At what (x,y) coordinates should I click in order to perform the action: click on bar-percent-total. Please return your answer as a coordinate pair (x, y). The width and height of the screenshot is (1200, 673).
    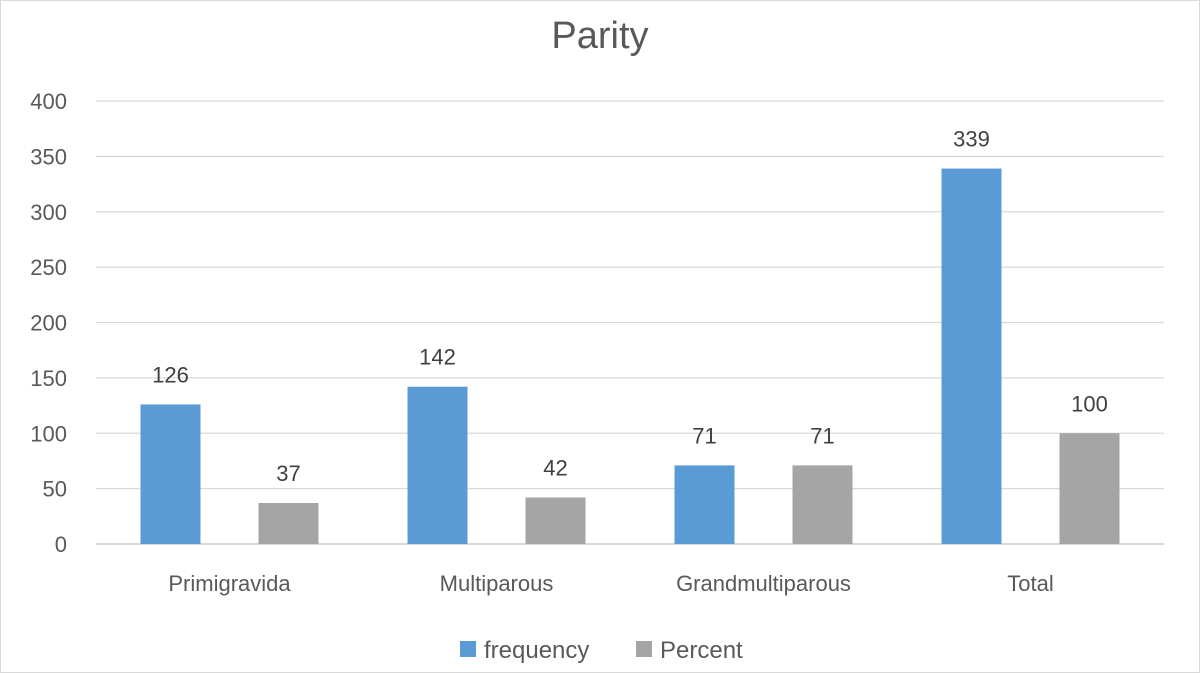
    Looking at the image, I should click on (1089, 488).